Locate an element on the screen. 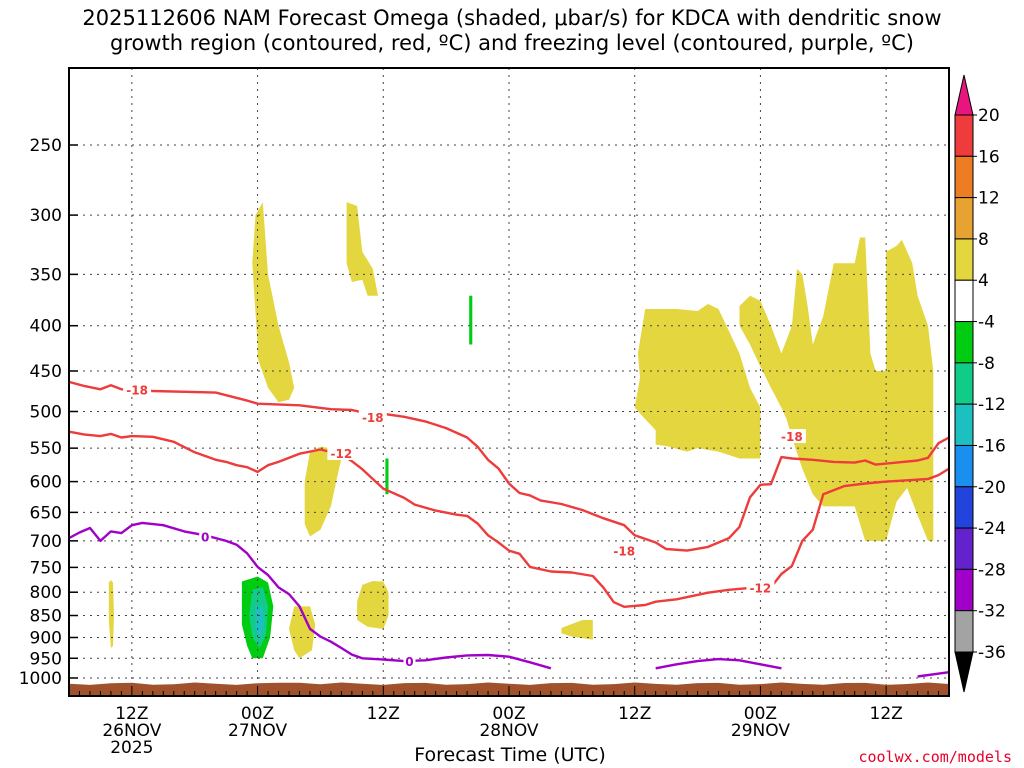  colorbar-label: 4 is located at coordinates (983, 281).